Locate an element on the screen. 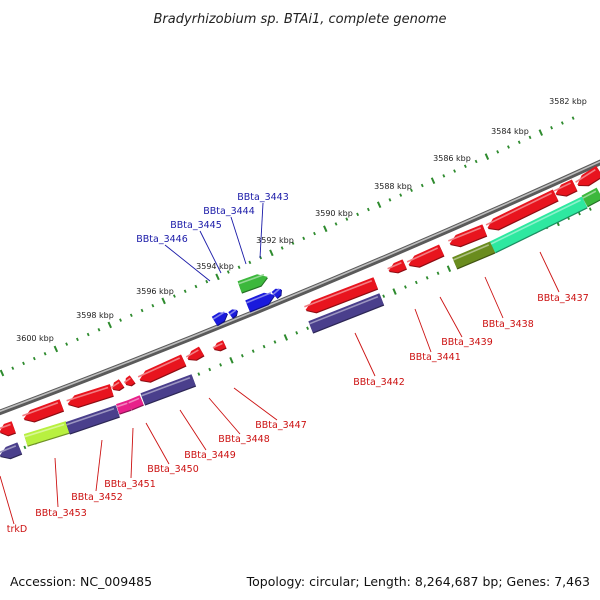 The height and width of the screenshot is (600, 600). scale-label: 3598 kbp is located at coordinates (95, 315).